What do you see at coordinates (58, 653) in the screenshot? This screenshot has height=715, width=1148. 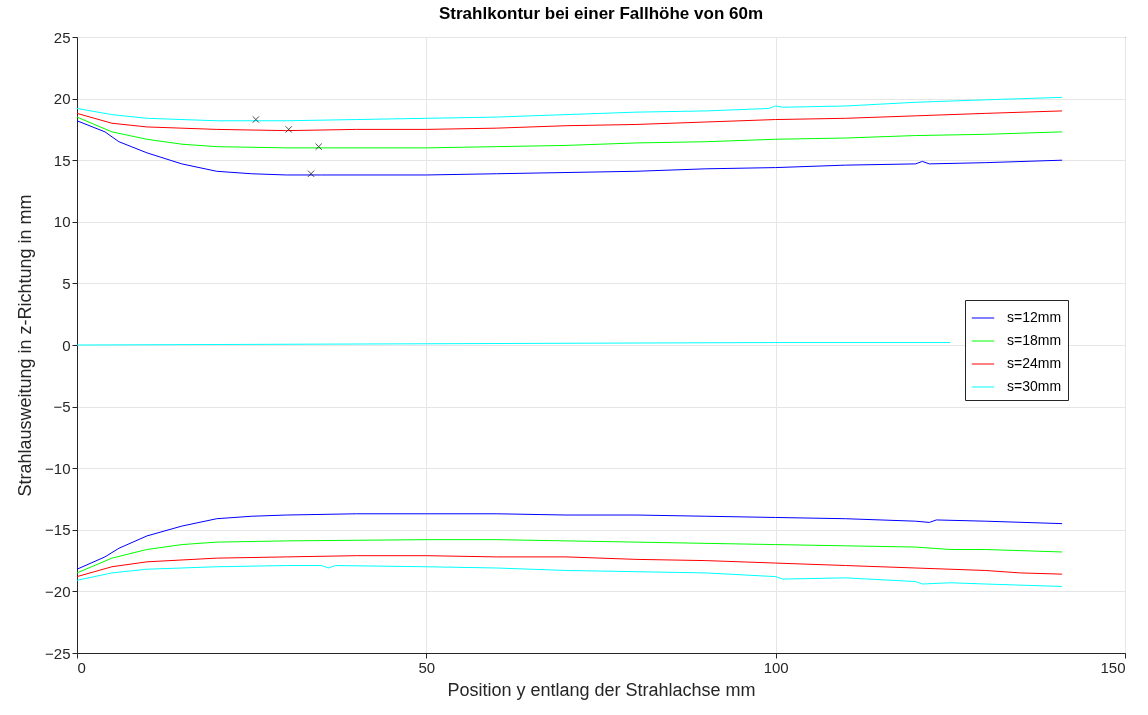 I see `y-tick-label: −25` at bounding box center [58, 653].